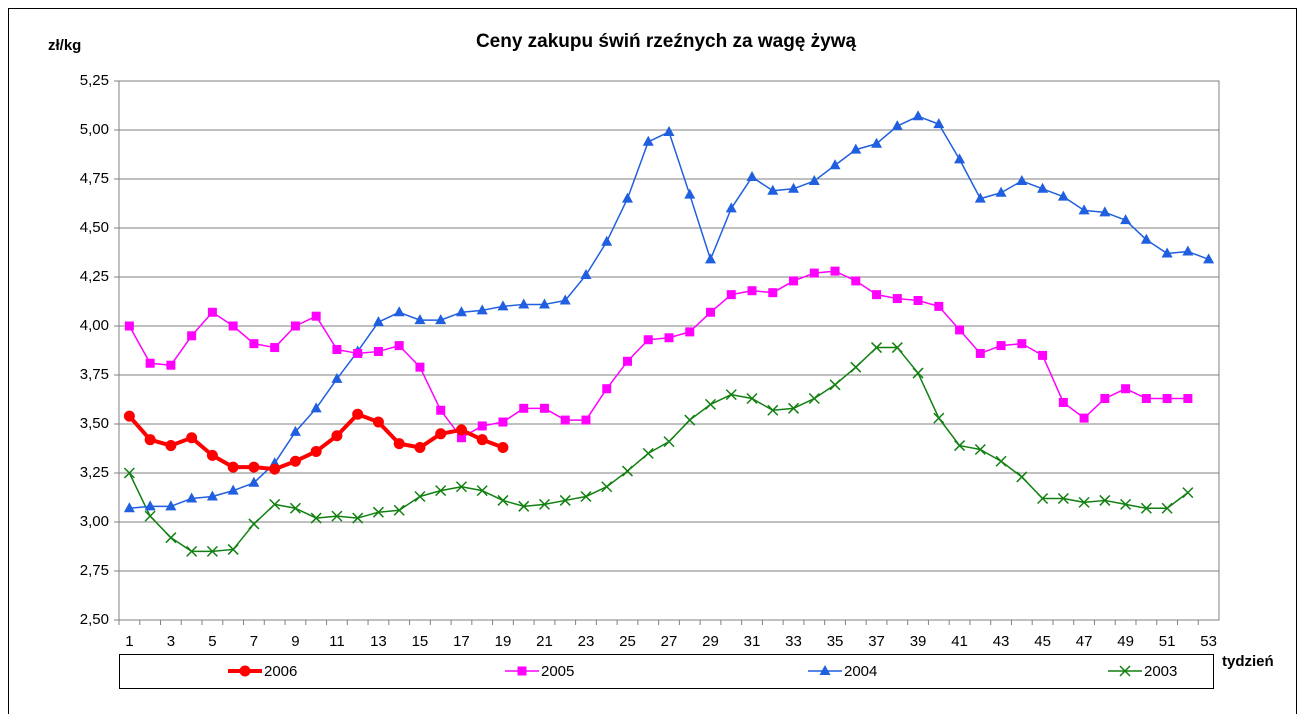  What do you see at coordinates (1167, 641) in the screenshot?
I see `x-tick-label: 51` at bounding box center [1167, 641].